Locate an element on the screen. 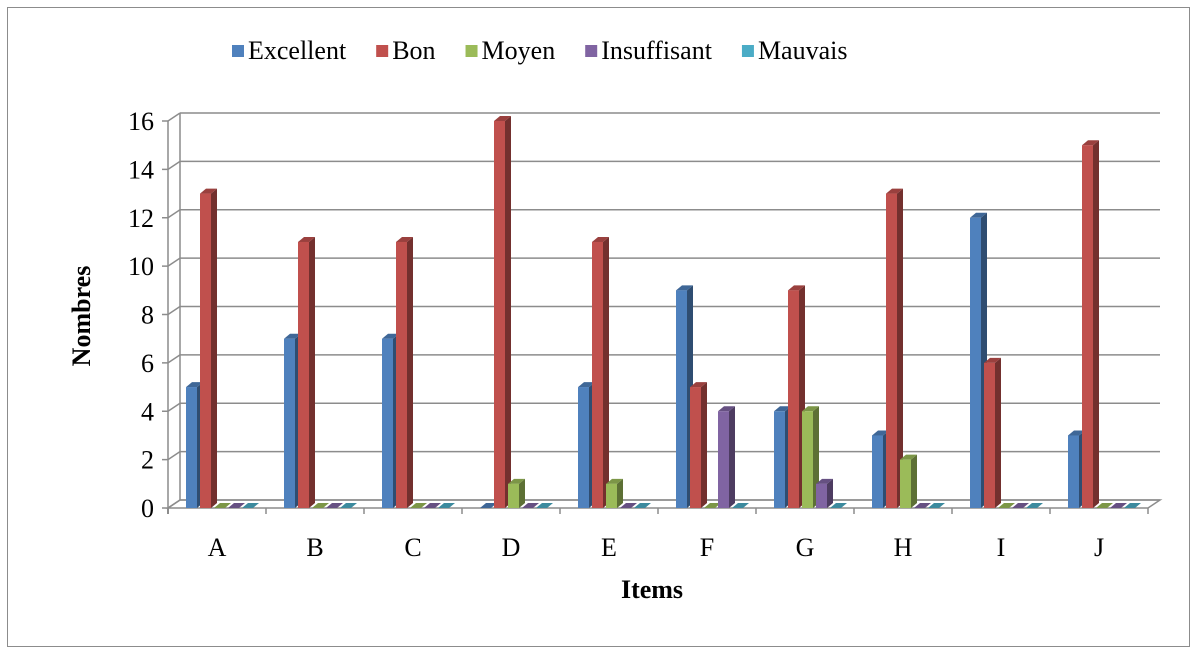  y-tick-label: 10 is located at coordinates (141, 266).